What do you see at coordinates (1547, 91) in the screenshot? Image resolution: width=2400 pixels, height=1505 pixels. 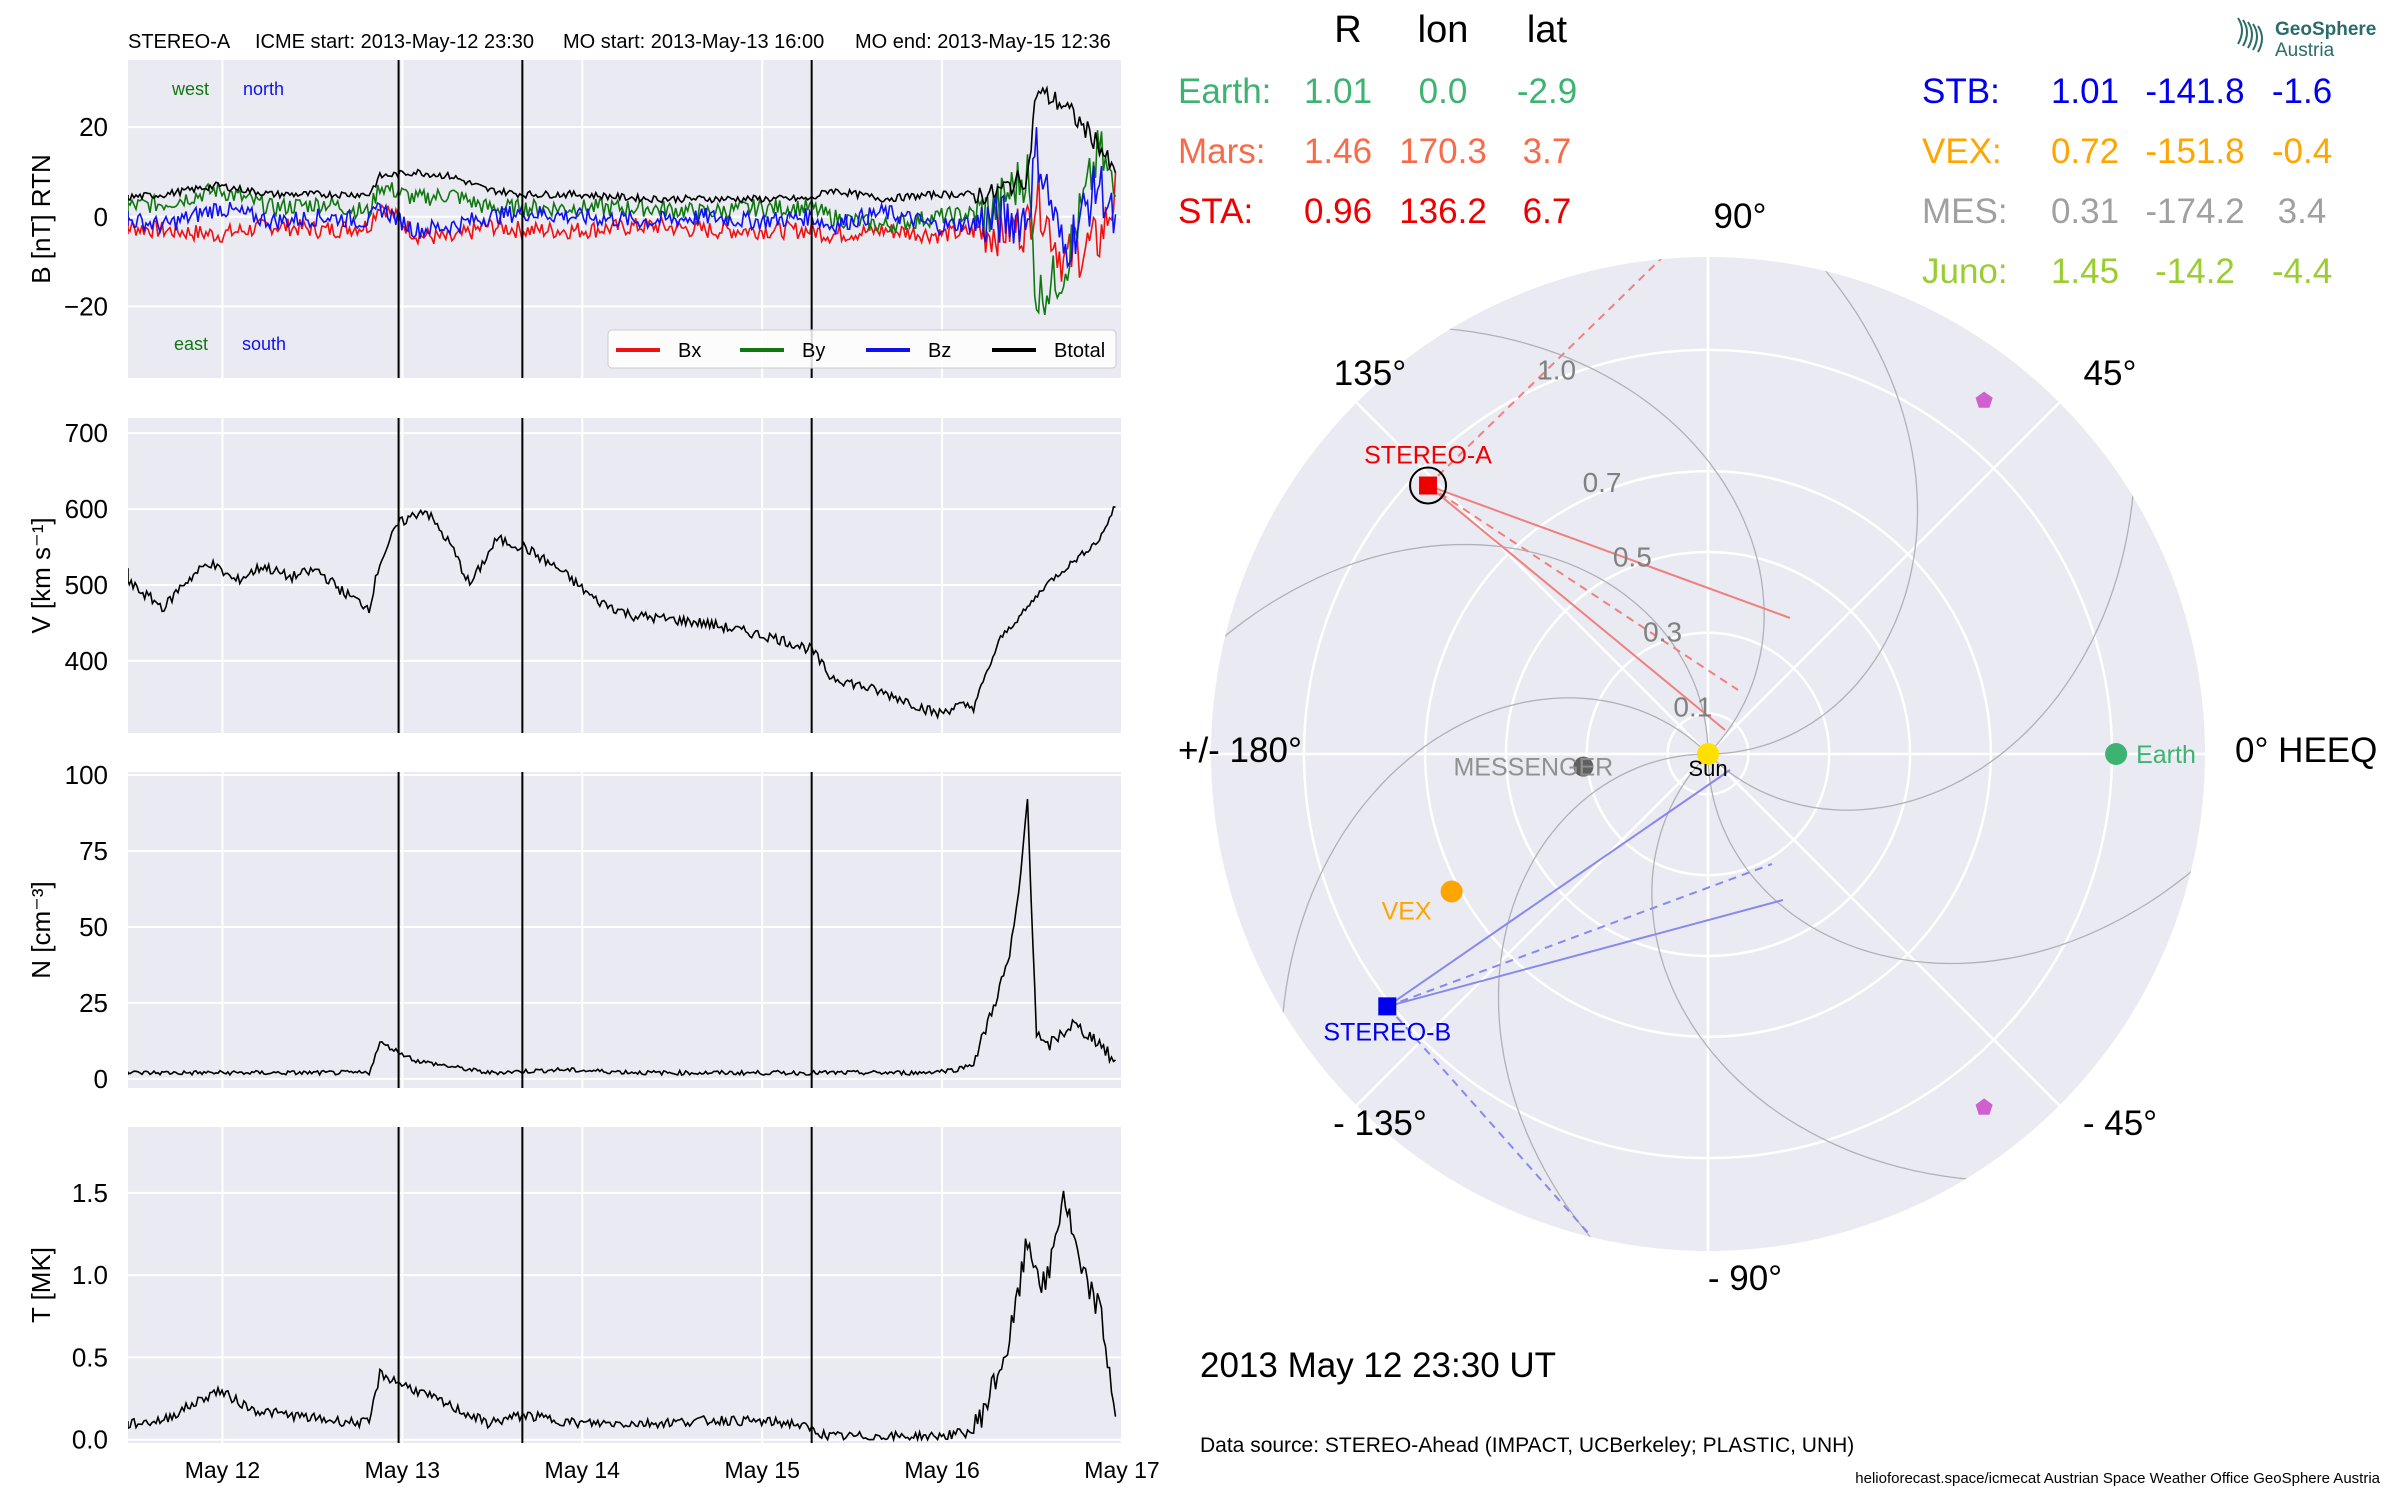 I see `row-lat: -2.9` at bounding box center [1547, 91].